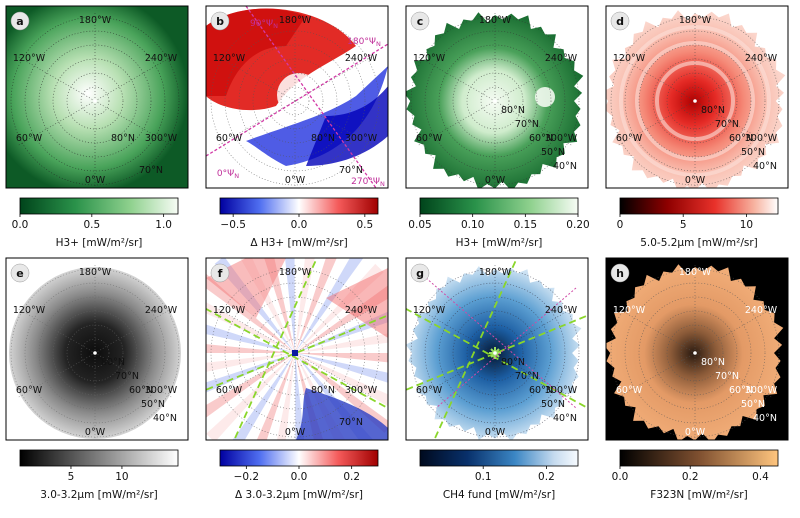 This screenshot has width=800, height=518. What do you see at coordinates (698, 495) in the screenshot?
I see `colorbar-label: F323N [mW/m²/sr]` at bounding box center [698, 495].